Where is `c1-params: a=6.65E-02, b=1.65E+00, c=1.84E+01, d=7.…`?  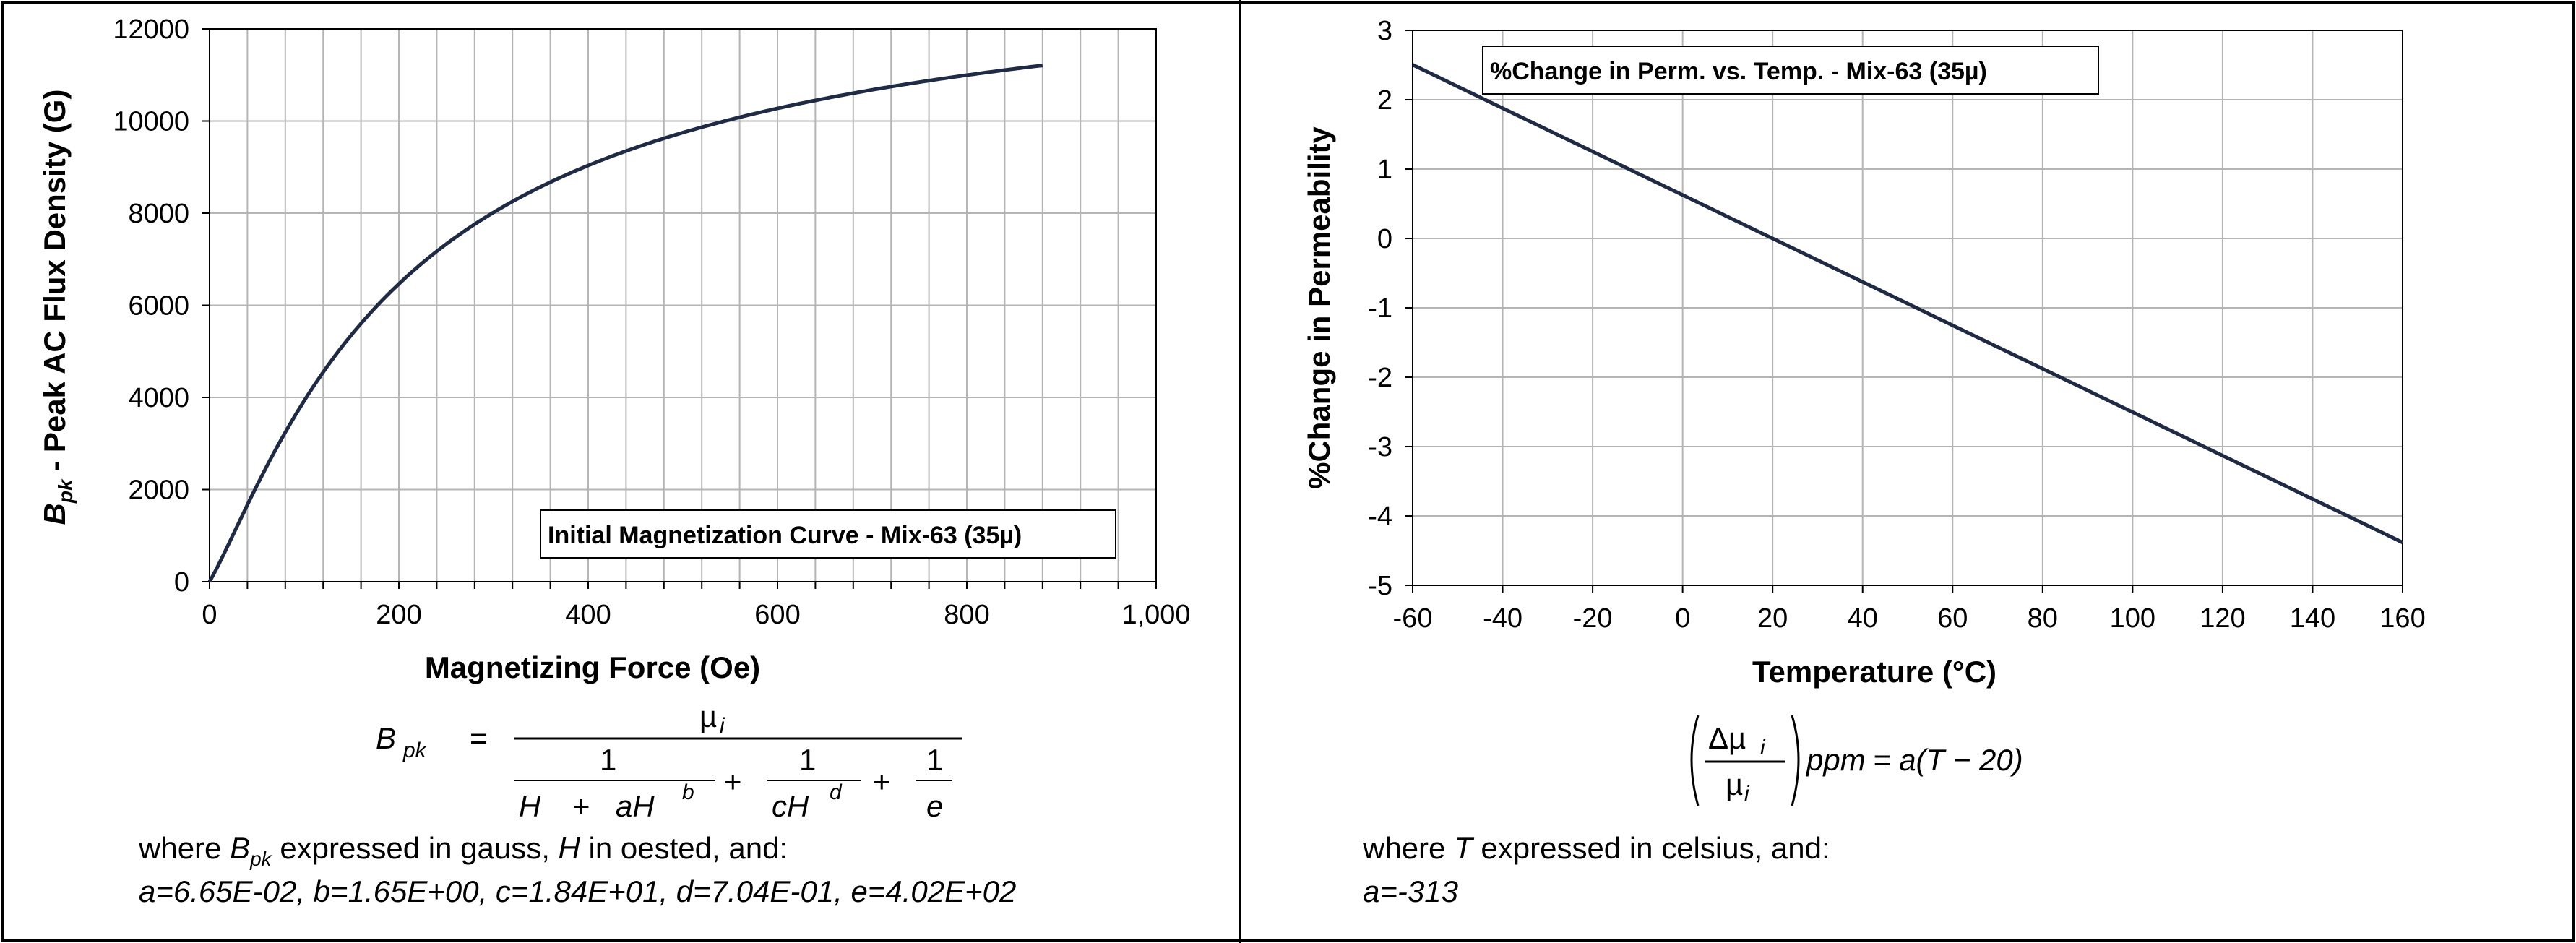
c1-params: a=6.65E-02, b=1.65E+00, c=1.84E+01, d=7.… is located at coordinates (577, 891).